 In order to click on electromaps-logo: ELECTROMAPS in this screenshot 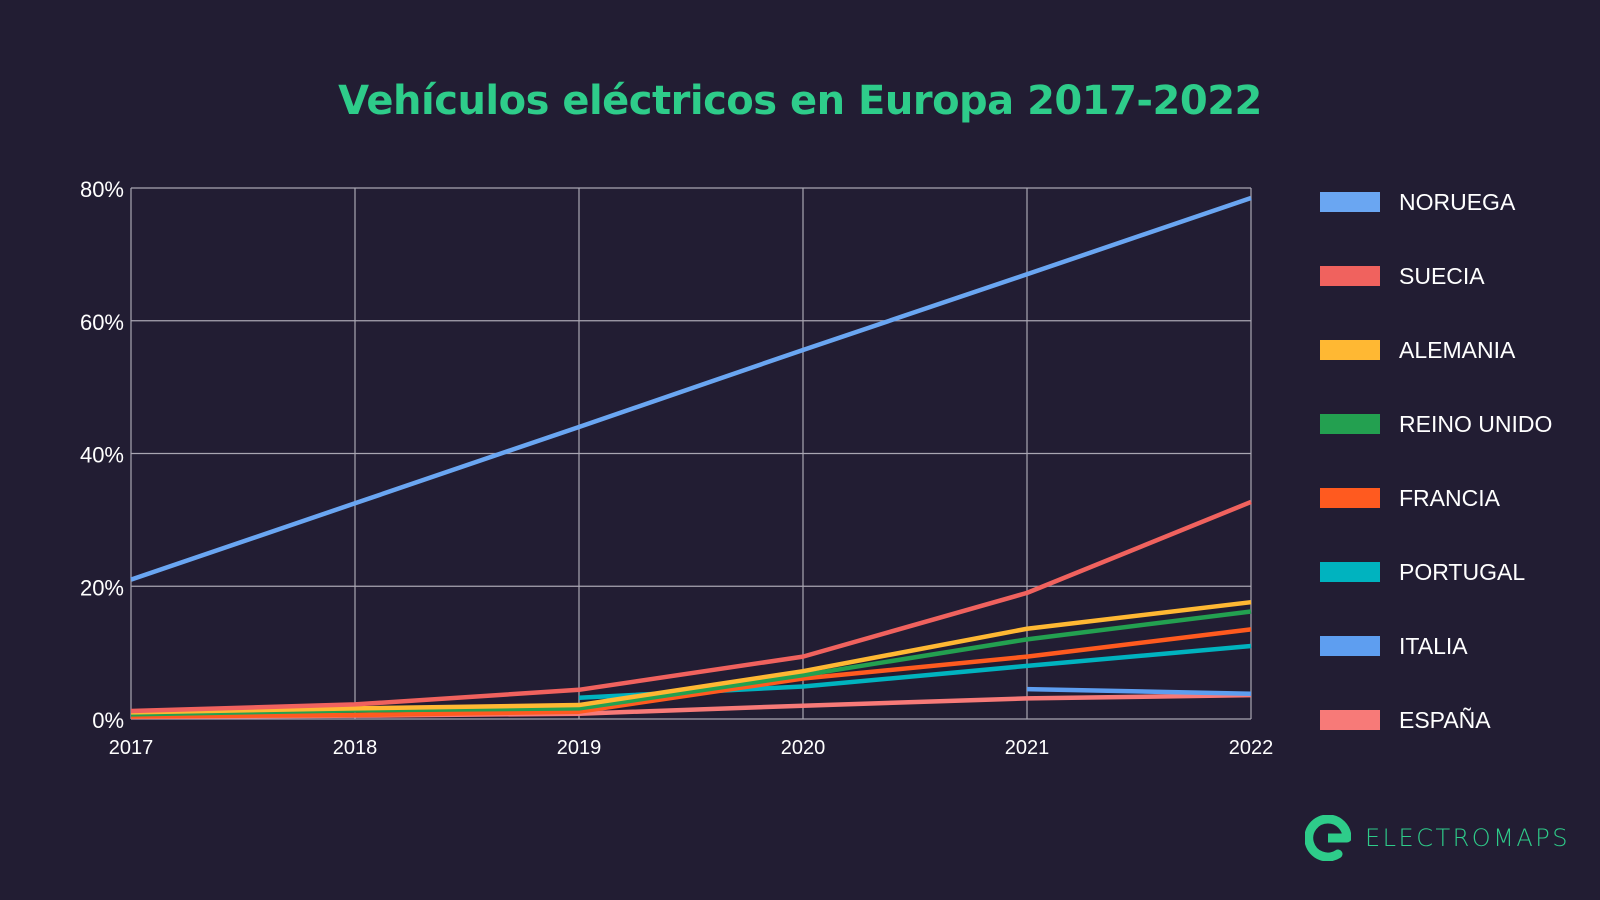, I will do `click(1437, 838)`.